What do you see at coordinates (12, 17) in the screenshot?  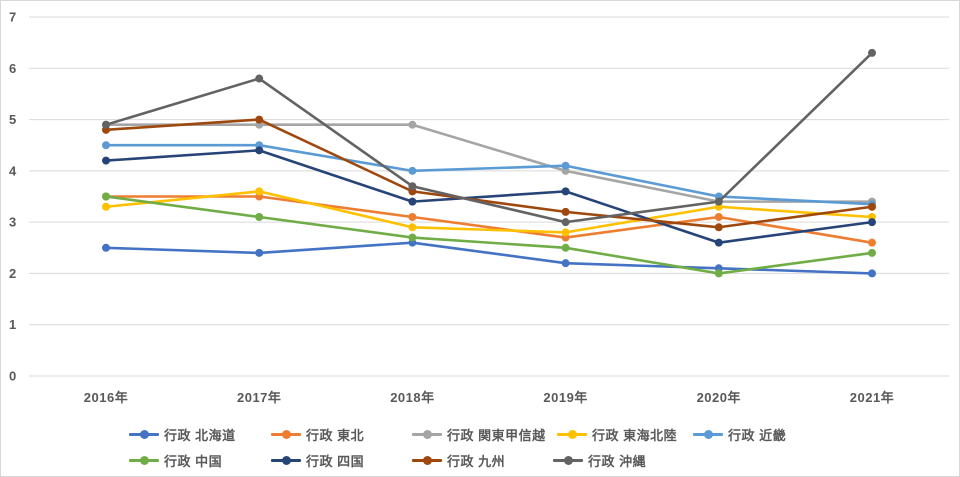 I see `y-axis-tick-label: 7` at bounding box center [12, 17].